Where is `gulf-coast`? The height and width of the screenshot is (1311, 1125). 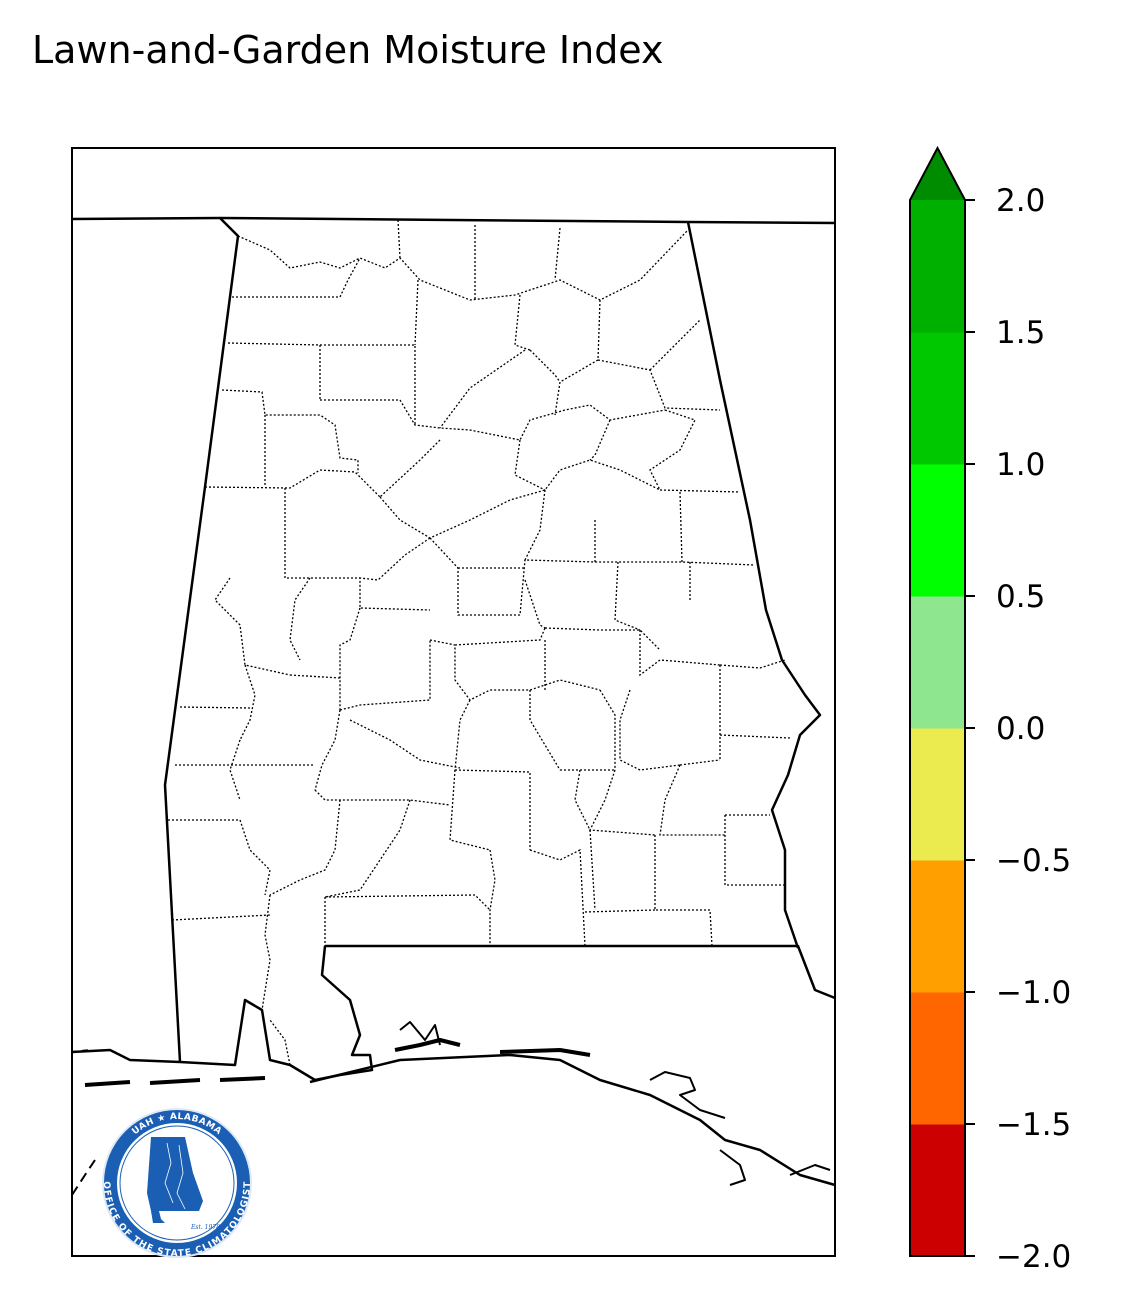
gulf-coast is located at coordinates (453, 1117).